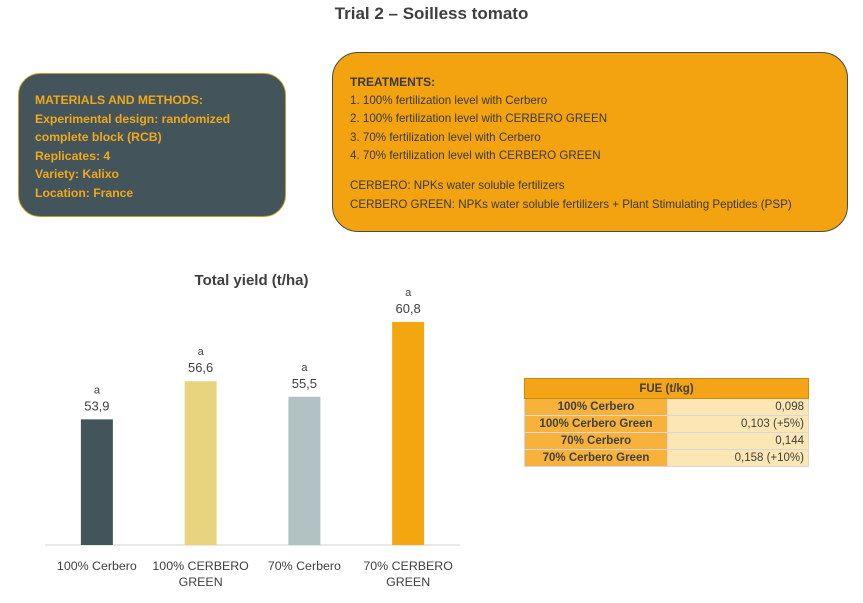  What do you see at coordinates (738, 441) in the screenshot?
I see `fue-row-value: 0,144` at bounding box center [738, 441].